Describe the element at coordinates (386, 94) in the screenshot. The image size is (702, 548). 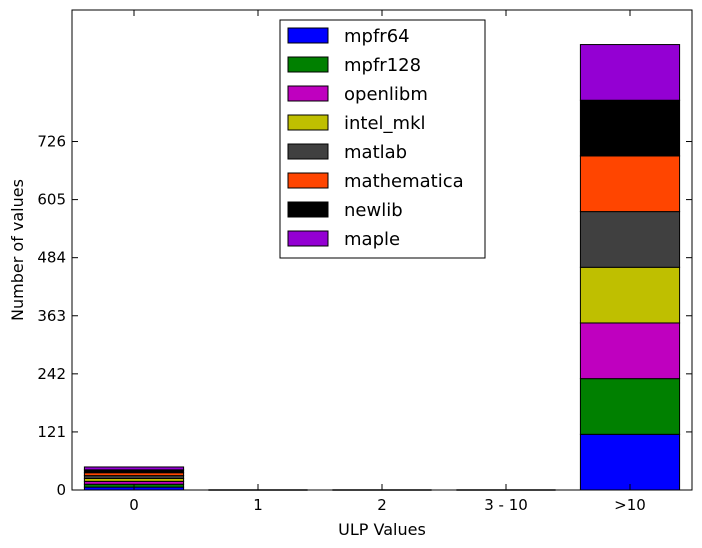
I see `legend-label-openlibm: openlibm` at that location.